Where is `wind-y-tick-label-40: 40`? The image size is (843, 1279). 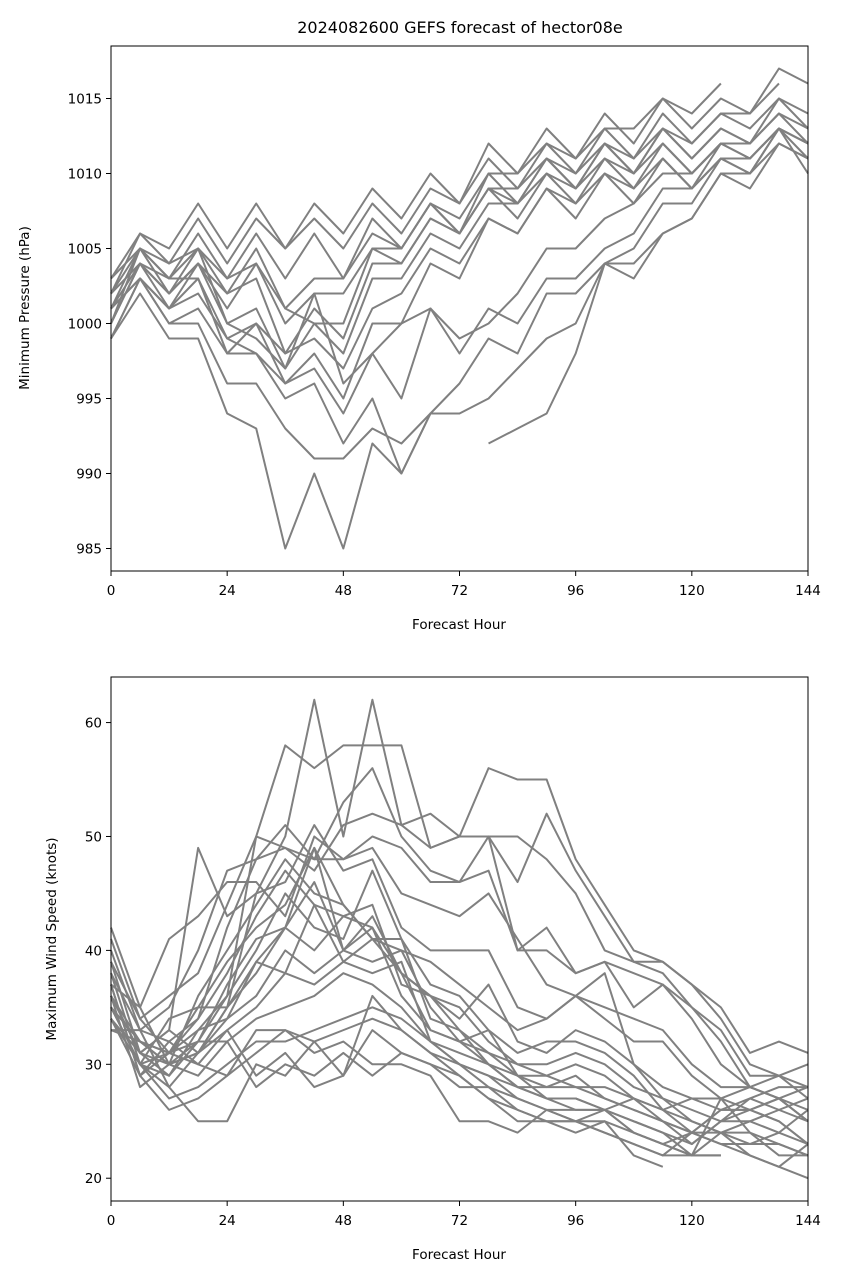
wind-y-tick-label-40: 40 is located at coordinates (93, 951).